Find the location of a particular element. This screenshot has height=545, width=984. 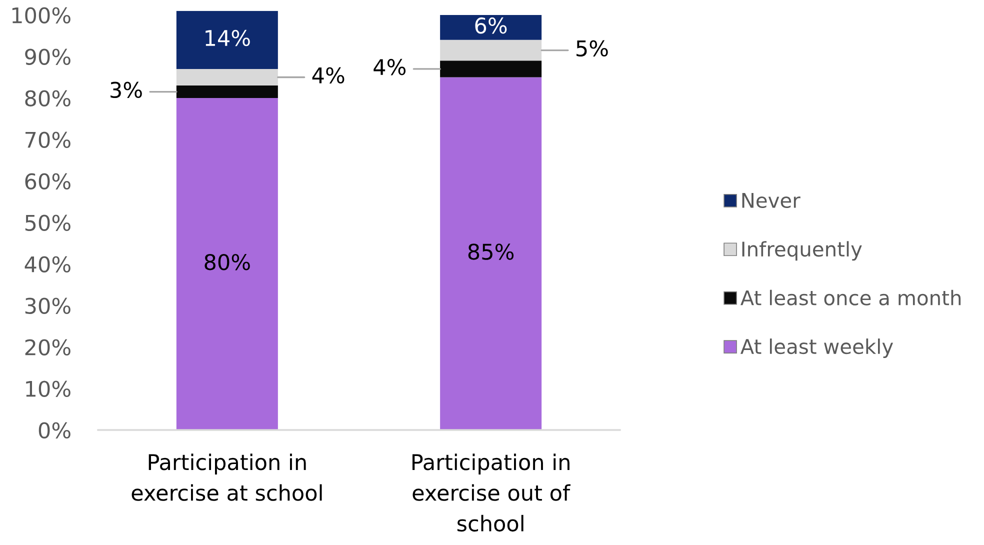

y-tick-label: 50% is located at coordinates (47, 222).